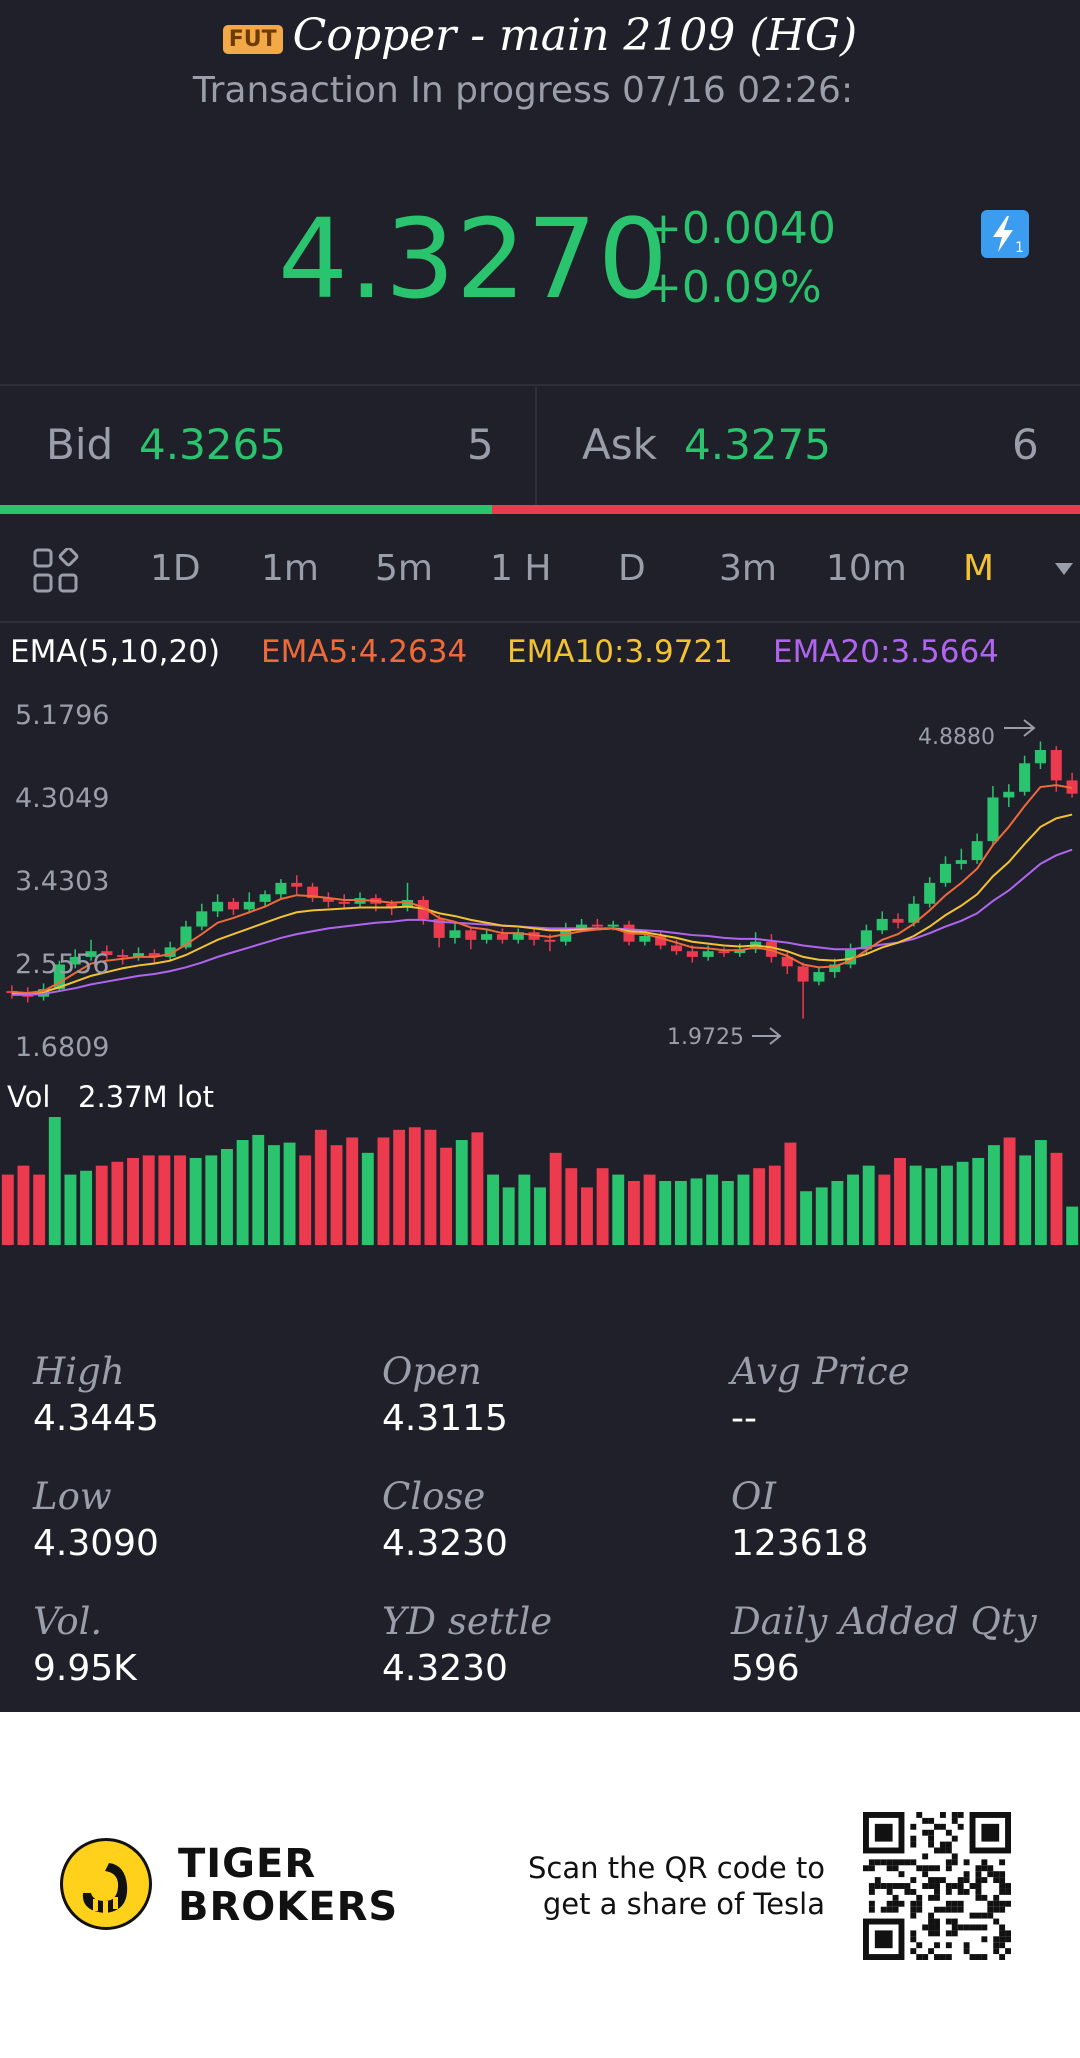  What do you see at coordinates (290, 568) in the screenshot?
I see `tab-1m: 1m` at bounding box center [290, 568].